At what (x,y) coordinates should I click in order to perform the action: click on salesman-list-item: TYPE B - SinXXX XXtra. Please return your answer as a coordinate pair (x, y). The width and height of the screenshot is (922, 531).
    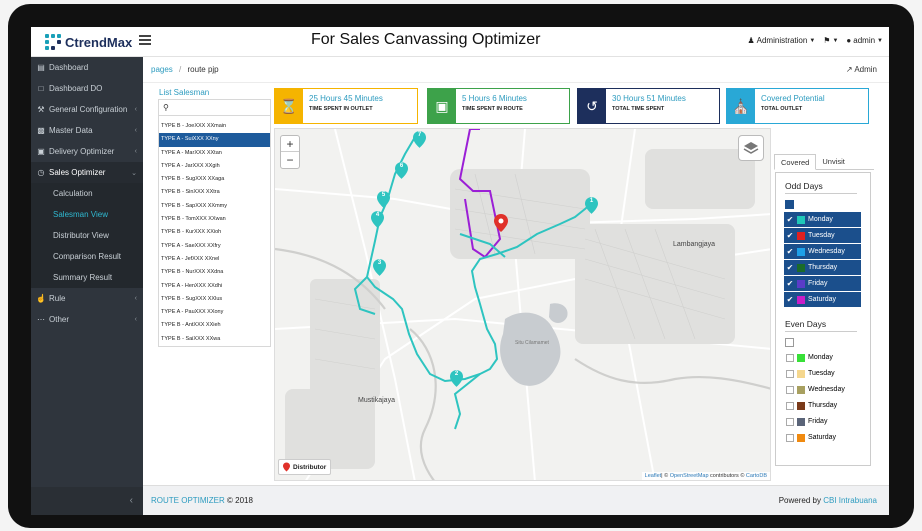
    Looking at the image, I should click on (190, 192).